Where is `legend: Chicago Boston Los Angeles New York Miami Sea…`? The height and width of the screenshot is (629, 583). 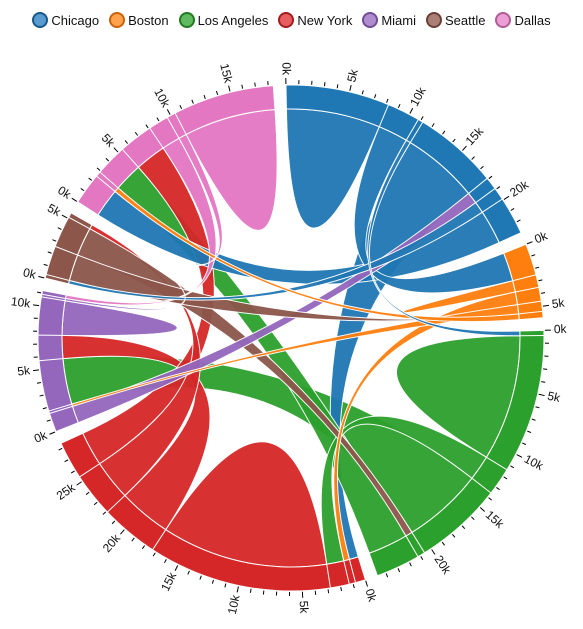
legend: Chicago Boston Los Angeles New York Miami Sea… is located at coordinates (291, 20).